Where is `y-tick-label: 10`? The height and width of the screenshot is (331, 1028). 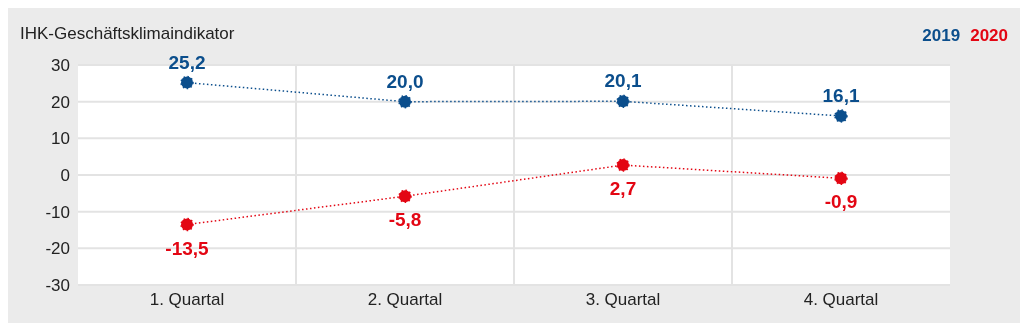 y-tick-label: 10 is located at coordinates (60, 139).